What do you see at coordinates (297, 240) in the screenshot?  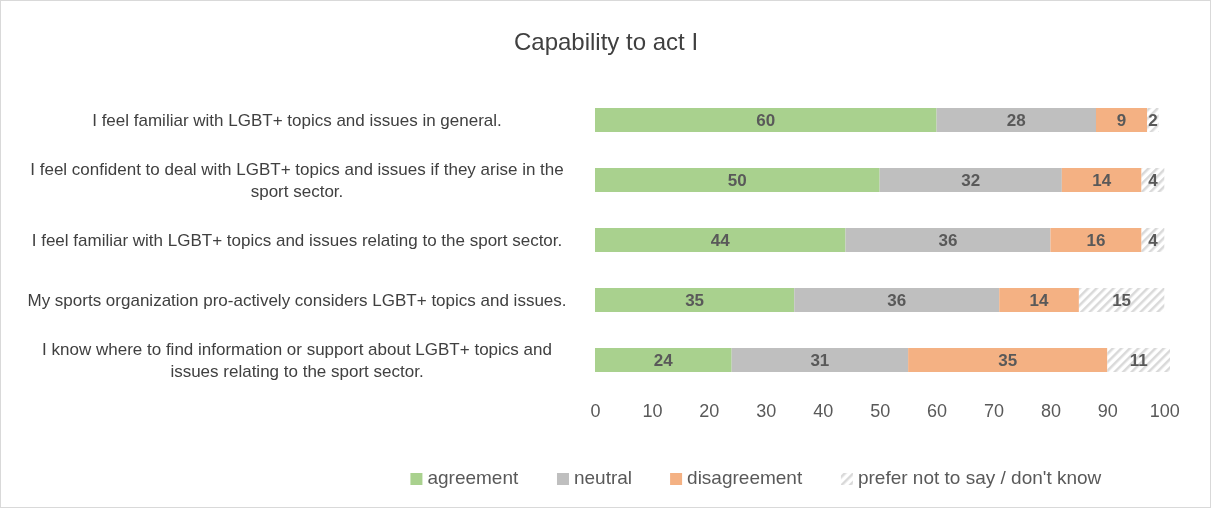 I see `y-tick-label: I feel familiar with LGBT+ topics and issues relating to the sport sector.` at bounding box center [297, 240].